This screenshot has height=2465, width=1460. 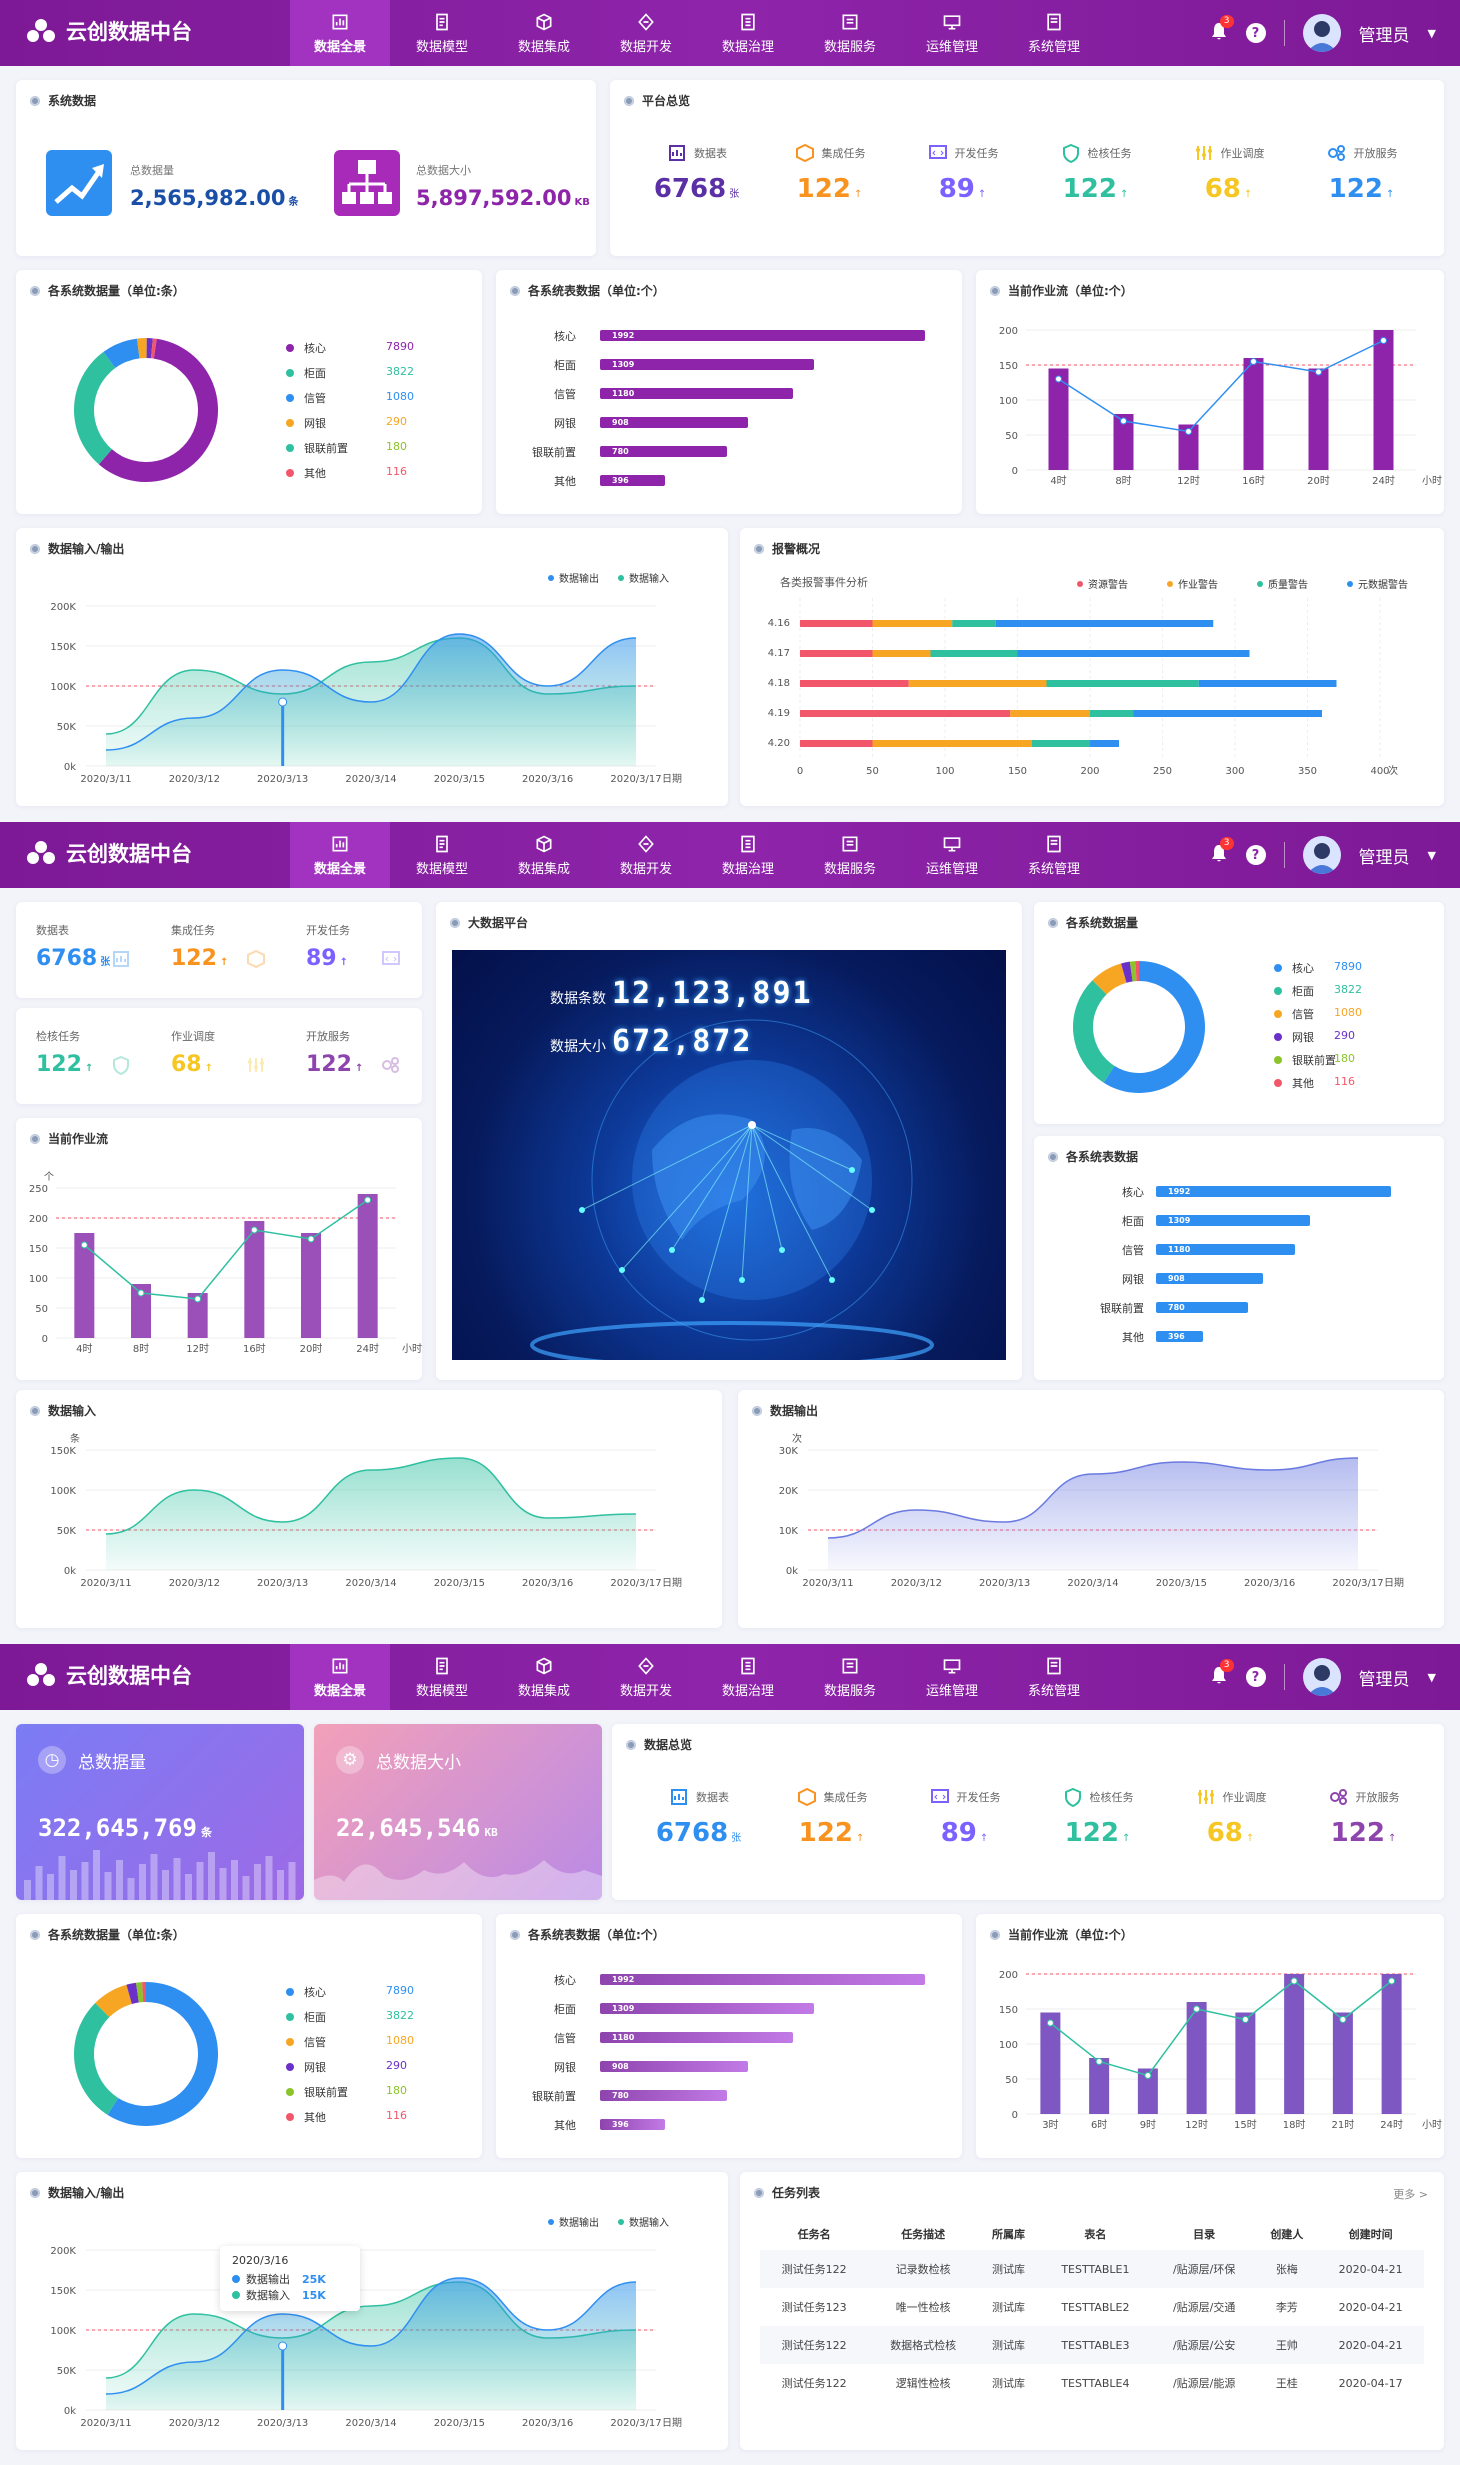 I want to click on stat-unit: 张, so click(x=736, y=1838).